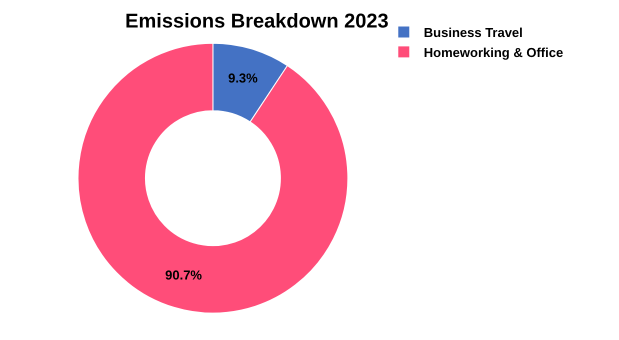 The width and height of the screenshot is (619, 340). I want to click on legend-label: Homeworking & Office, so click(494, 52).